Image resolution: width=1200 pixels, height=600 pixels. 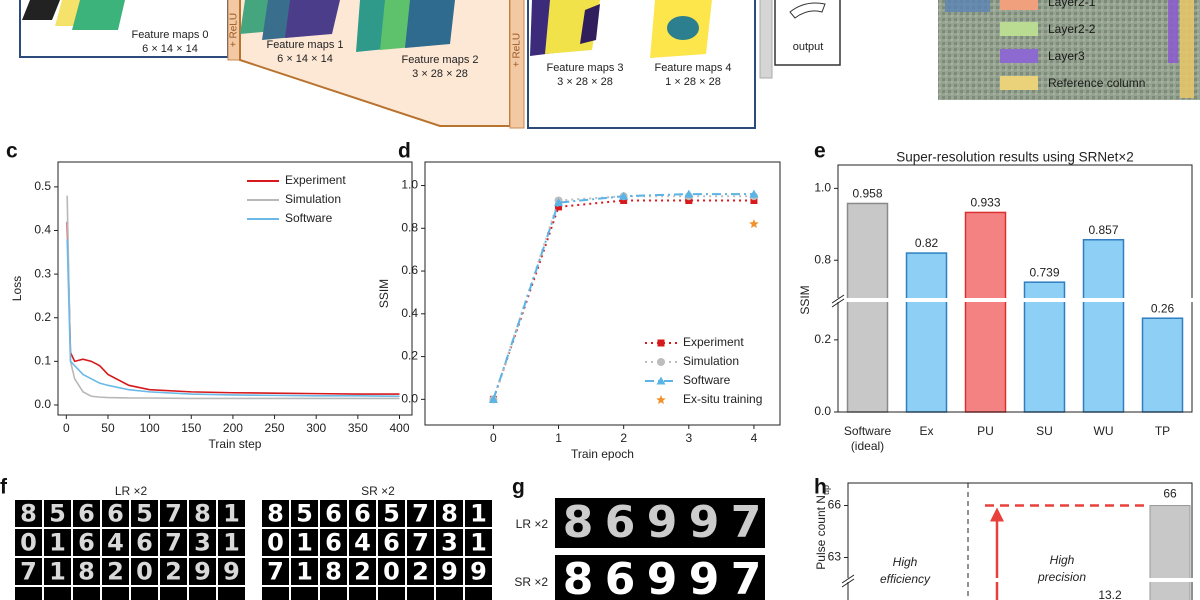 I want to click on feature-map-label: Feature maps 2, so click(x=439, y=60).